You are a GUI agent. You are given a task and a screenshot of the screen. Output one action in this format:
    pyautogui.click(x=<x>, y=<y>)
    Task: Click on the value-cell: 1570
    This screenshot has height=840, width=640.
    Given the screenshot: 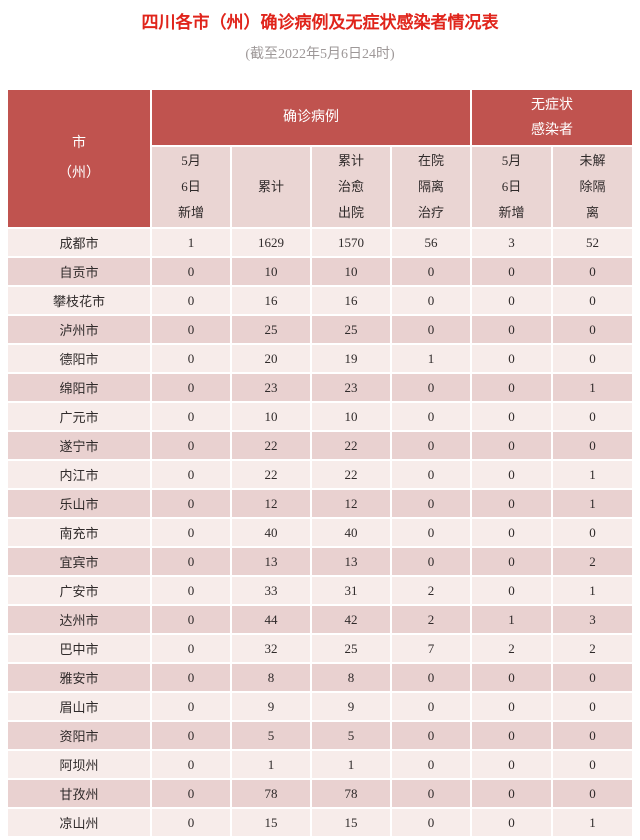 What is the action you would take?
    pyautogui.click(x=351, y=242)
    